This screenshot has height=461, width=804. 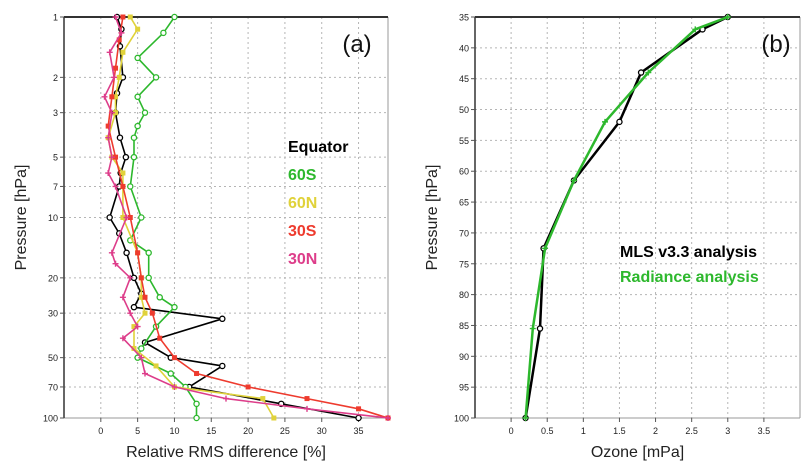 What do you see at coordinates (359, 431) in the screenshot?
I see `x-tick-label: 35` at bounding box center [359, 431].